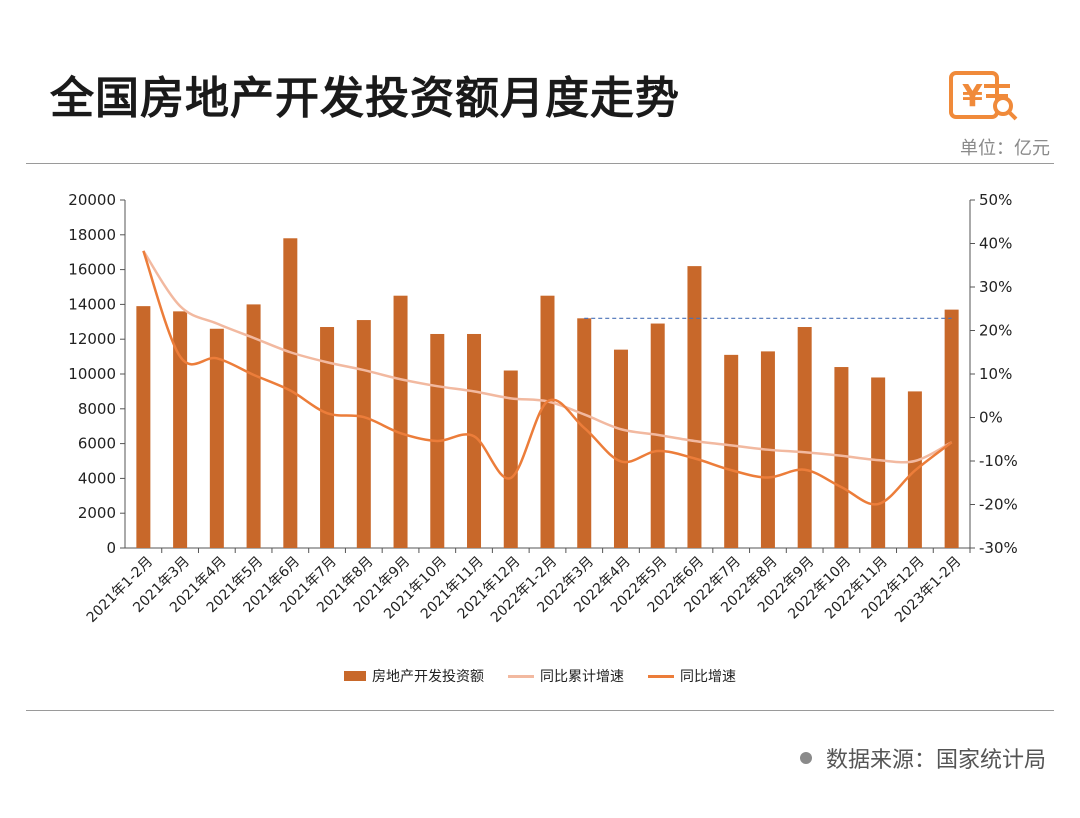 The width and height of the screenshot is (1080, 818). I want to click on y-right-tick-label: -30%, so click(998, 548).